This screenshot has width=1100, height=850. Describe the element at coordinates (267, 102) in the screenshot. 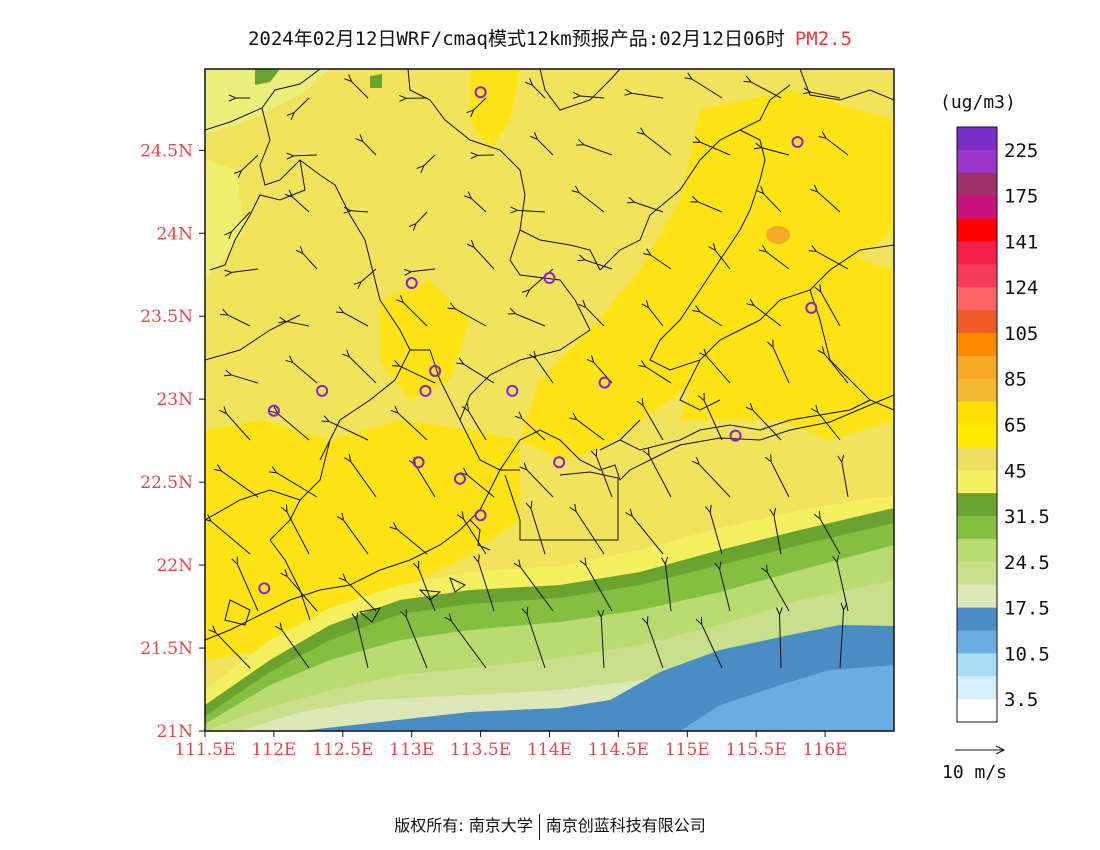

I see `field-light-nw` at that location.